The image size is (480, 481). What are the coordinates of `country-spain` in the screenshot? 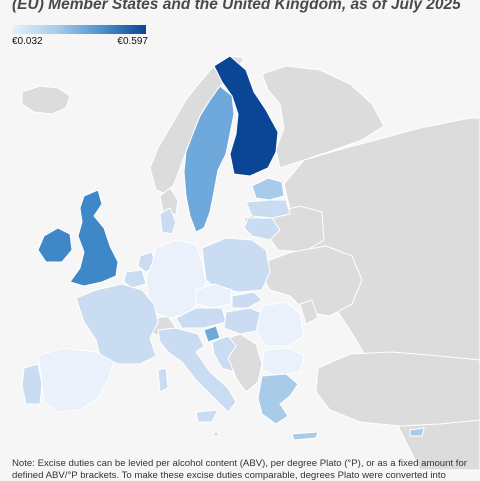 It's located at (76, 380).